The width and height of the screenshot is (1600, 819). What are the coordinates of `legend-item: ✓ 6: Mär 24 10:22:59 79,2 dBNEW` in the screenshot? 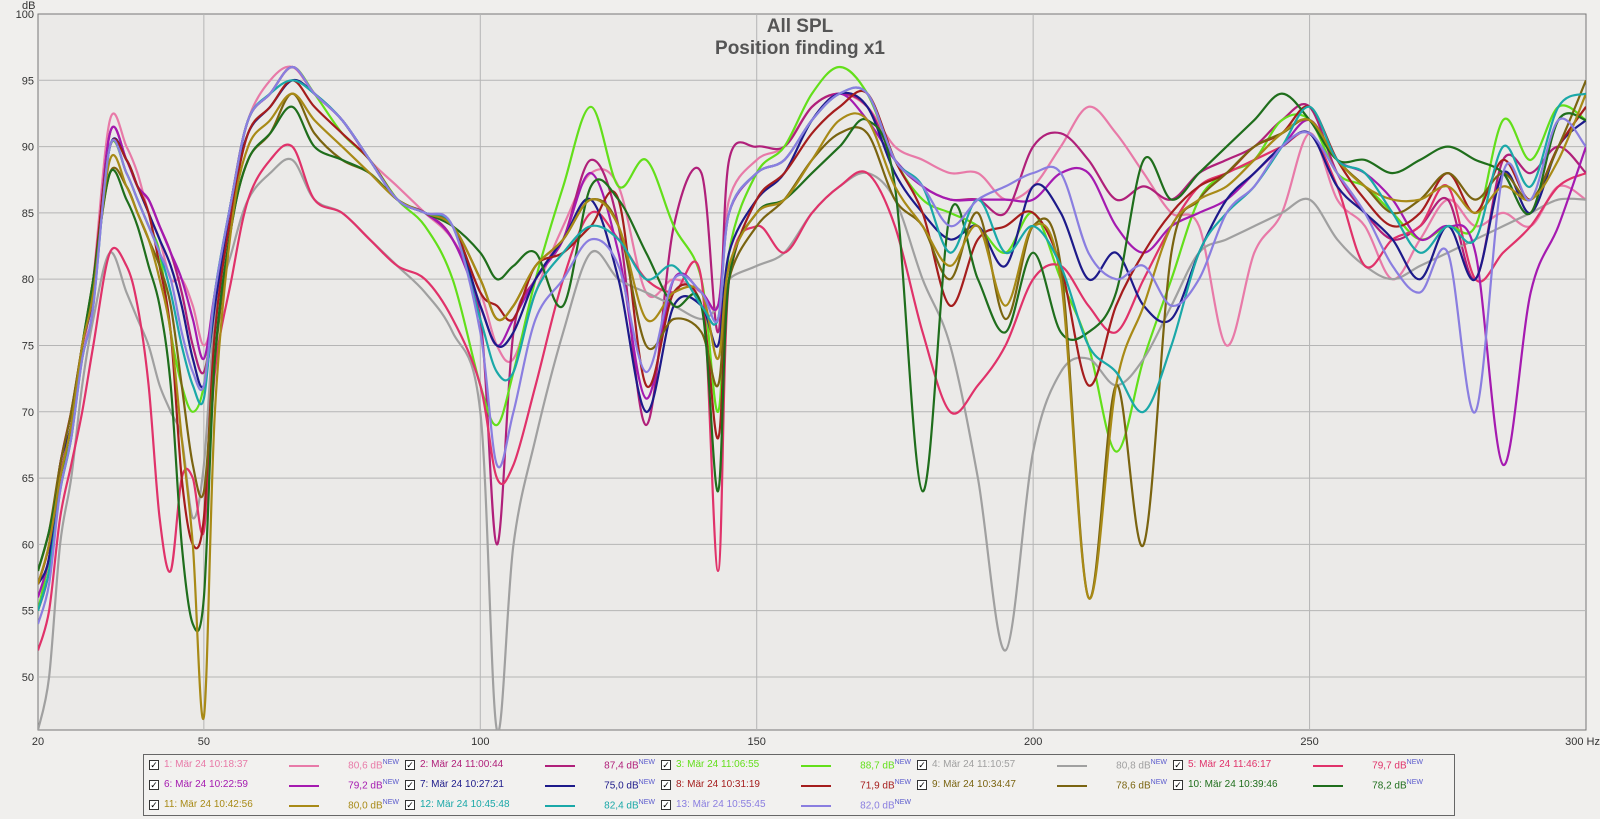 It's located at (272, 785).